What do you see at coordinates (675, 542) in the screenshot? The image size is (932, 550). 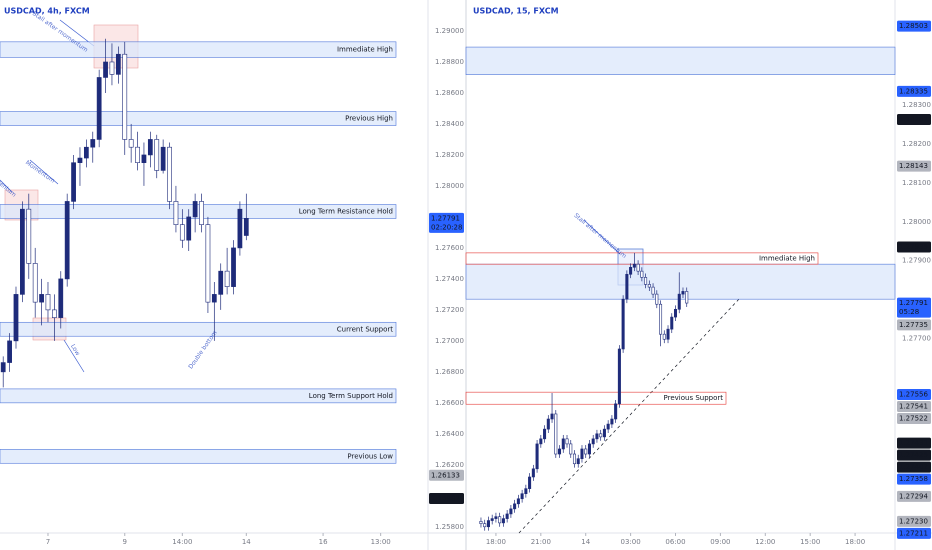 I see `x-tick-label: 06:00` at bounding box center [675, 542].